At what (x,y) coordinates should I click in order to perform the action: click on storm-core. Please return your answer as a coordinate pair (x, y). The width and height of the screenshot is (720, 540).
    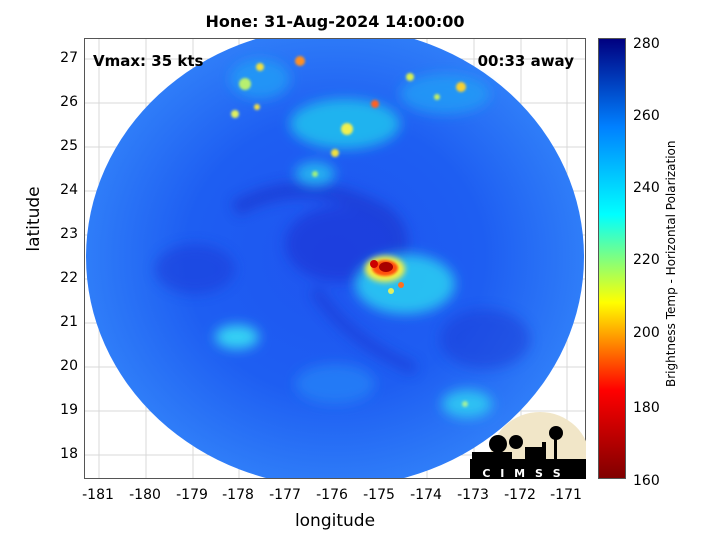
    Looking at the image, I should click on (385, 275).